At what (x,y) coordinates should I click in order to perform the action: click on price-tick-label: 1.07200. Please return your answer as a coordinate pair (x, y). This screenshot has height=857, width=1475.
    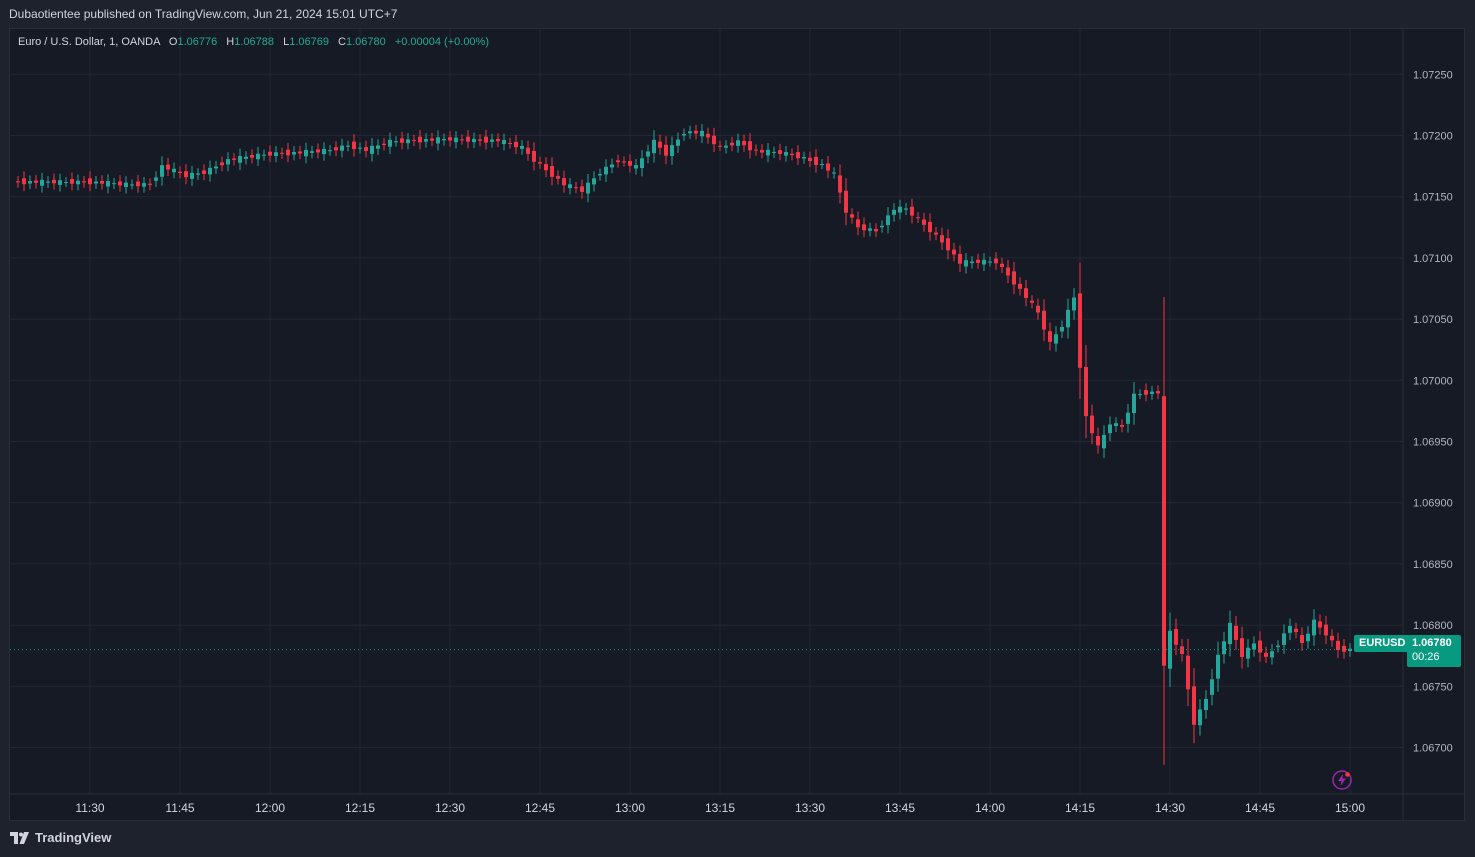
    Looking at the image, I should click on (1433, 136).